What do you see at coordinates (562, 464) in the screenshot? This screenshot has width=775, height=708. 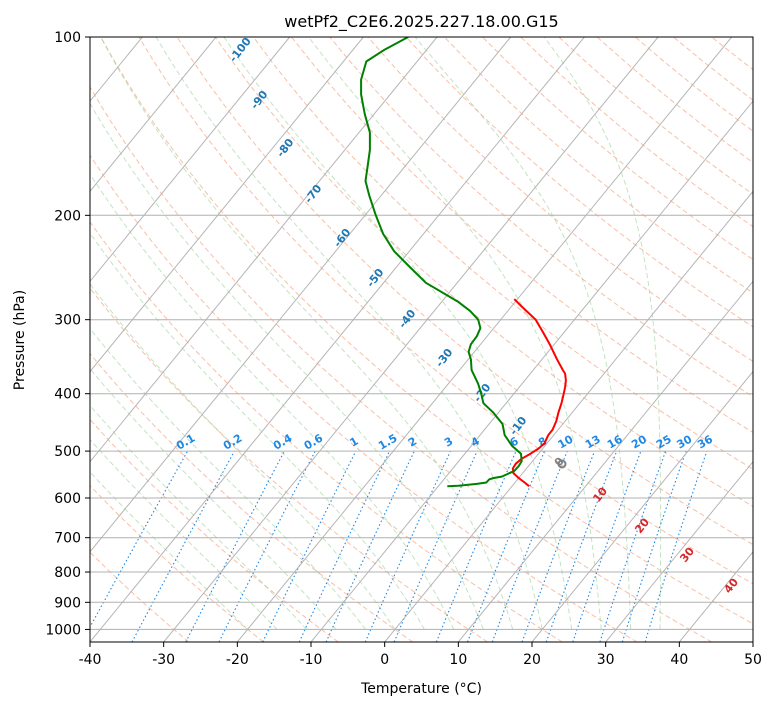 I see `lcl-marker` at bounding box center [562, 464].